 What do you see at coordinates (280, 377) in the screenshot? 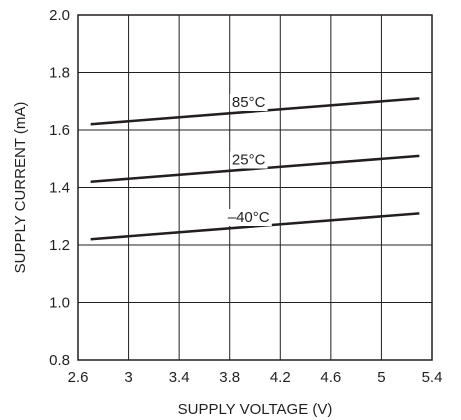
I see `x-tick-label: 4.2` at bounding box center [280, 377].